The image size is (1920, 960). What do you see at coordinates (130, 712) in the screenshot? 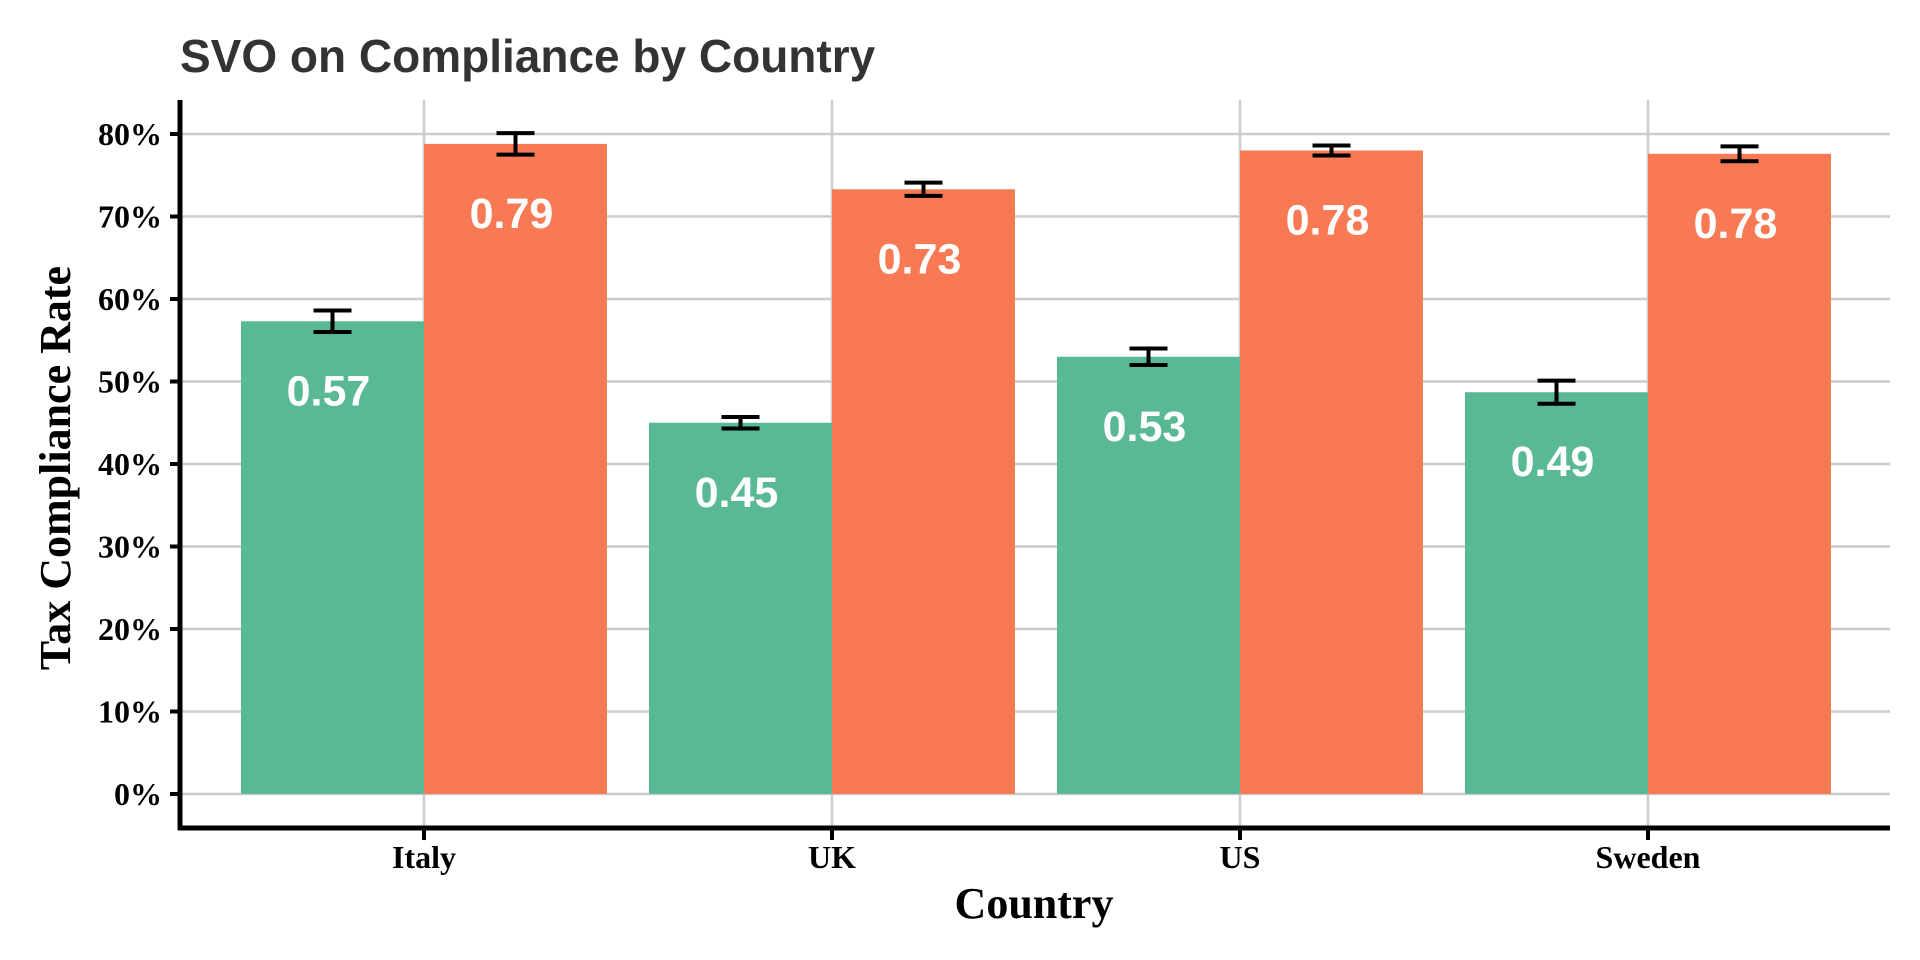
I see `y-tick-label: 10%` at bounding box center [130, 712].